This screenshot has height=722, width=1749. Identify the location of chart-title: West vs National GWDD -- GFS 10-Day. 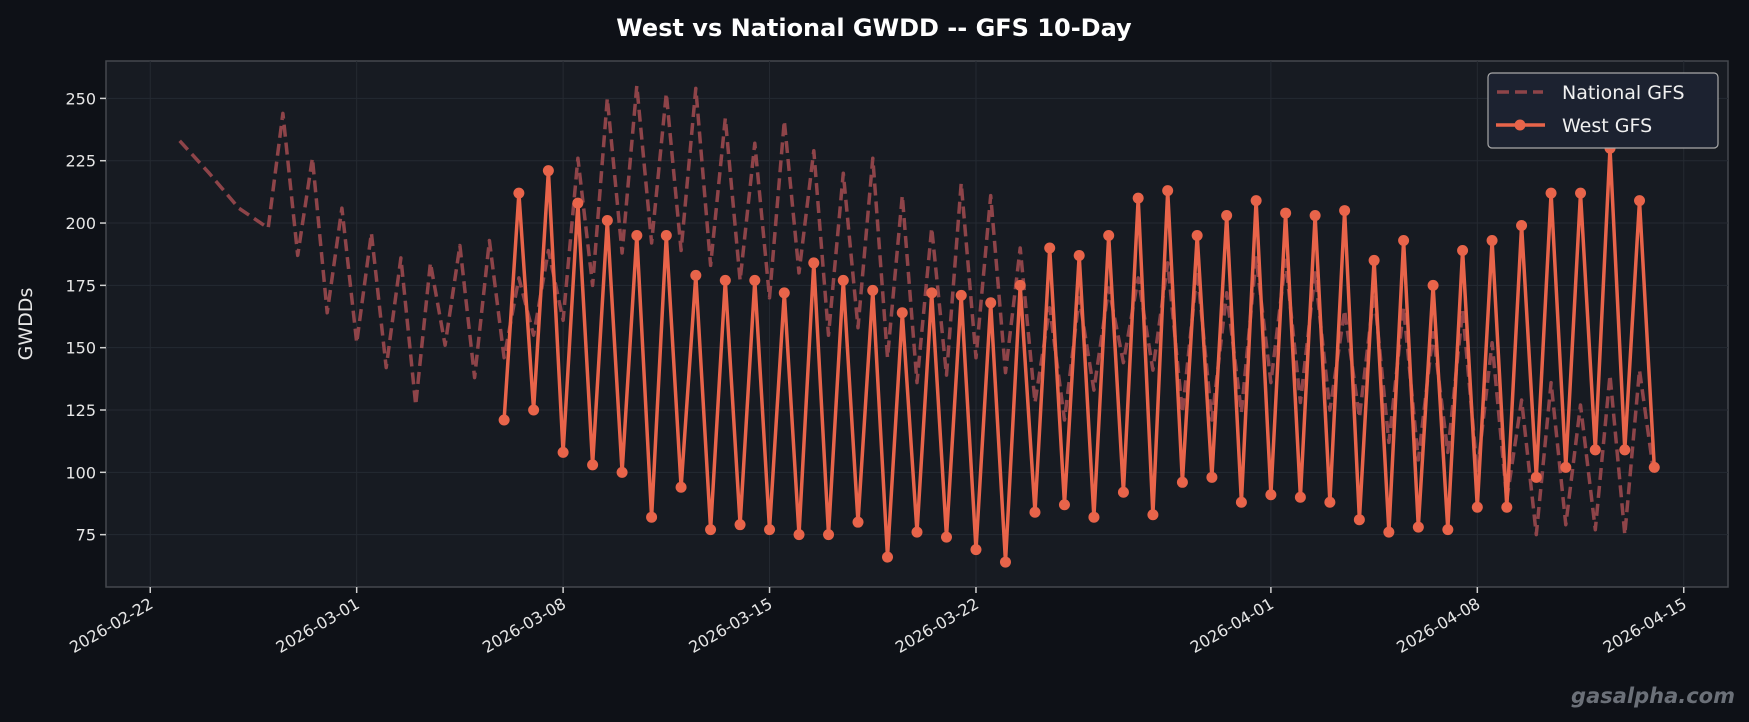
(874, 28).